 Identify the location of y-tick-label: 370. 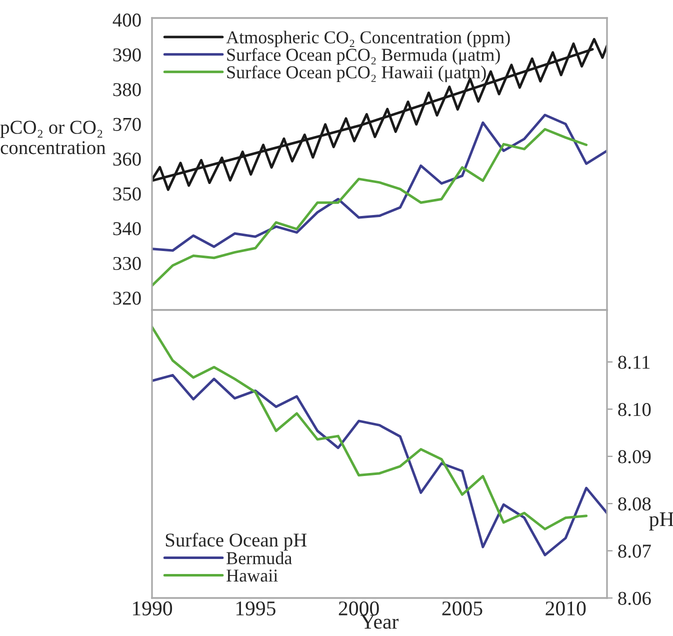
(127, 124).